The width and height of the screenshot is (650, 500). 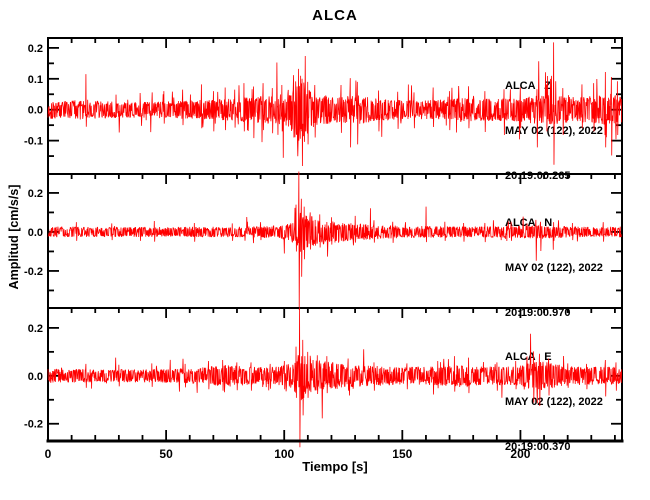 What do you see at coordinates (538, 447) in the screenshot?
I see `time-label: 20:19:00.370` at bounding box center [538, 447].